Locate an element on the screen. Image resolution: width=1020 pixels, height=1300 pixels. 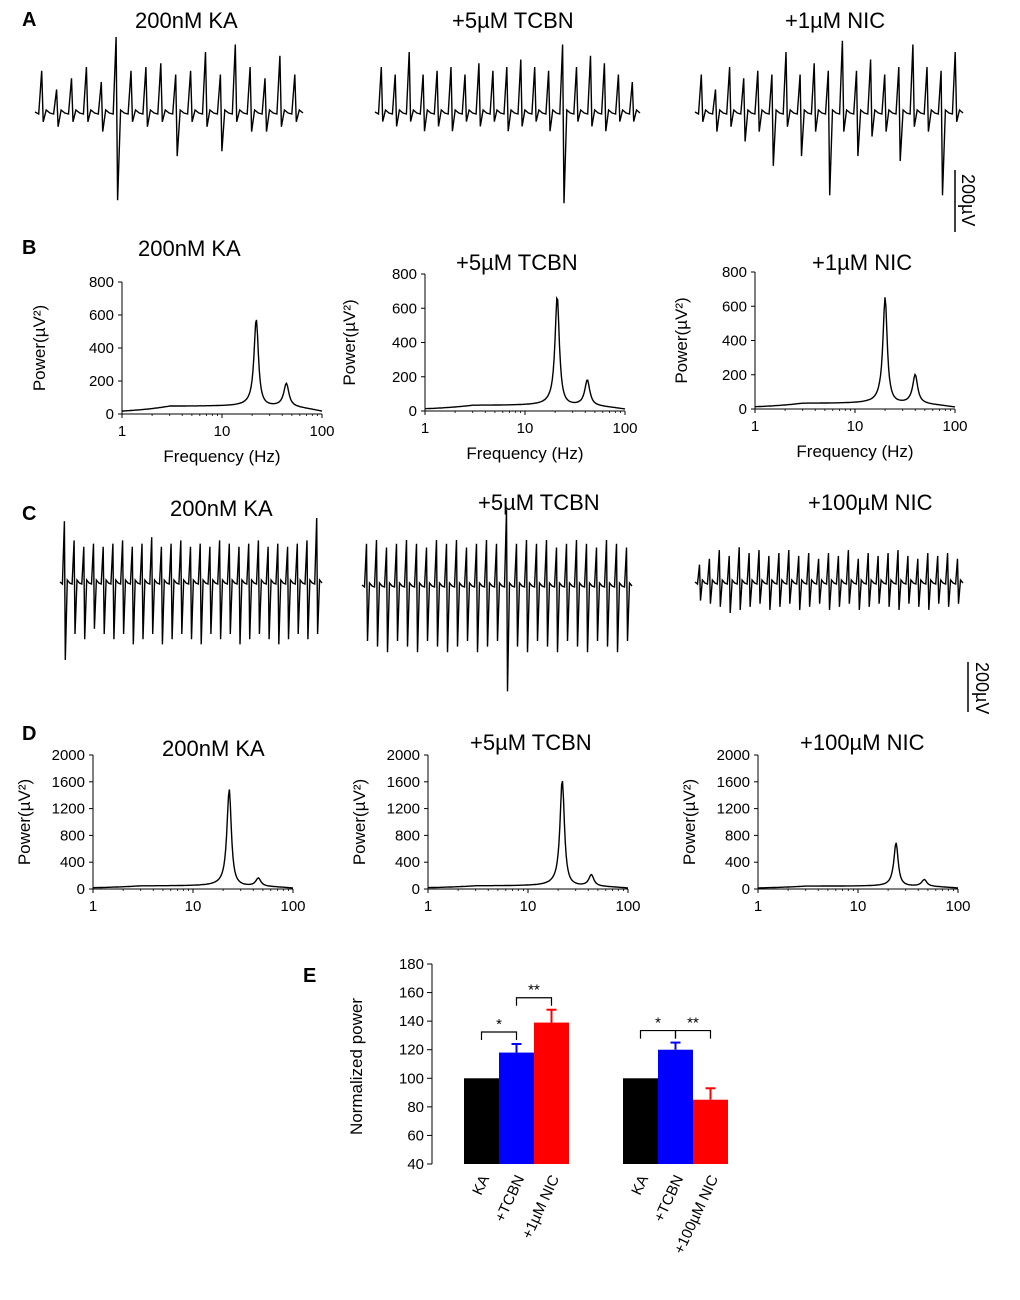
panel-letter-b: B is located at coordinates (29, 248).